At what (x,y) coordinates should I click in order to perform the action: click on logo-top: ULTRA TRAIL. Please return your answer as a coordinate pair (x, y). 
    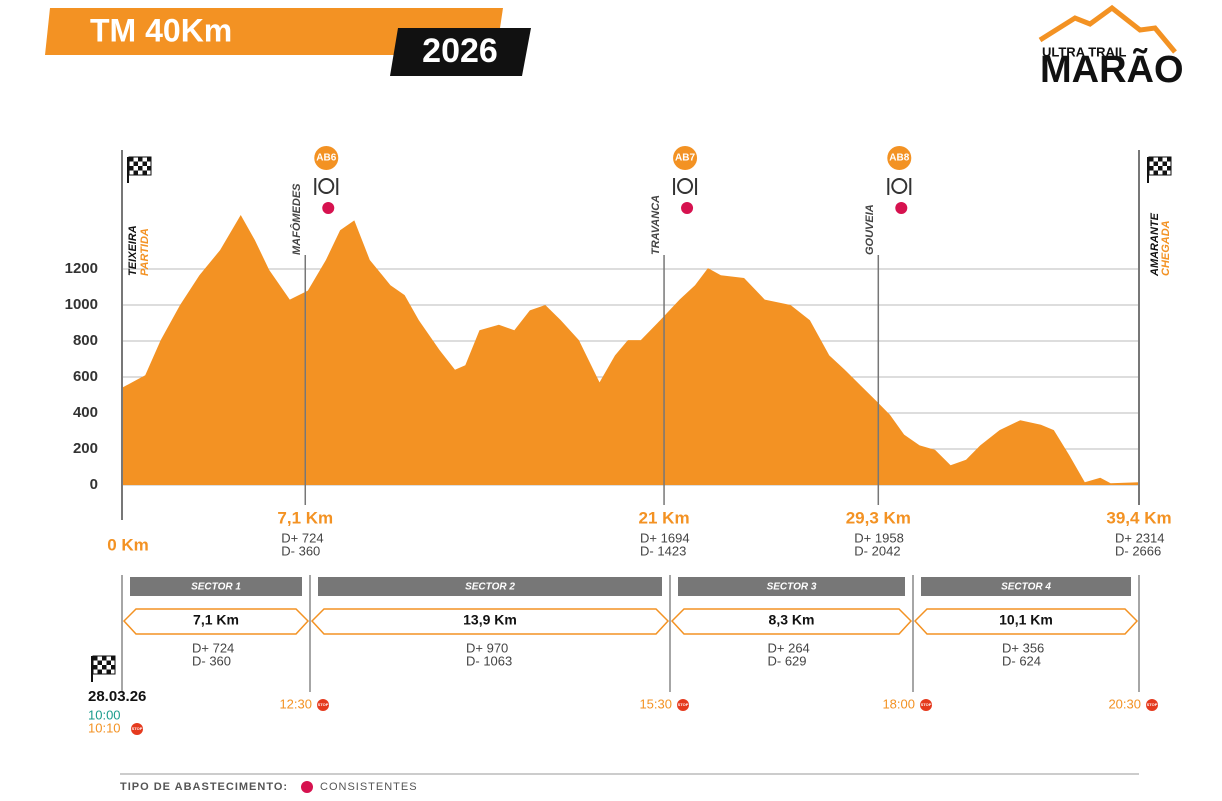
    Looking at the image, I should click on (1084, 51).